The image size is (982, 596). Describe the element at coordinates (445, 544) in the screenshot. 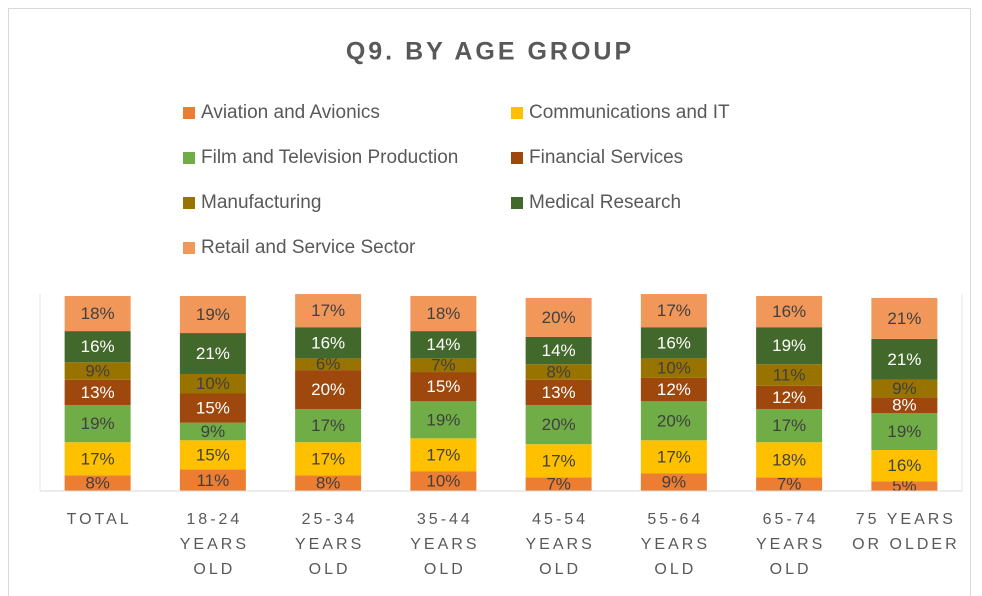

I see `x-tick-label: 35-44 YEARS OLD` at that location.